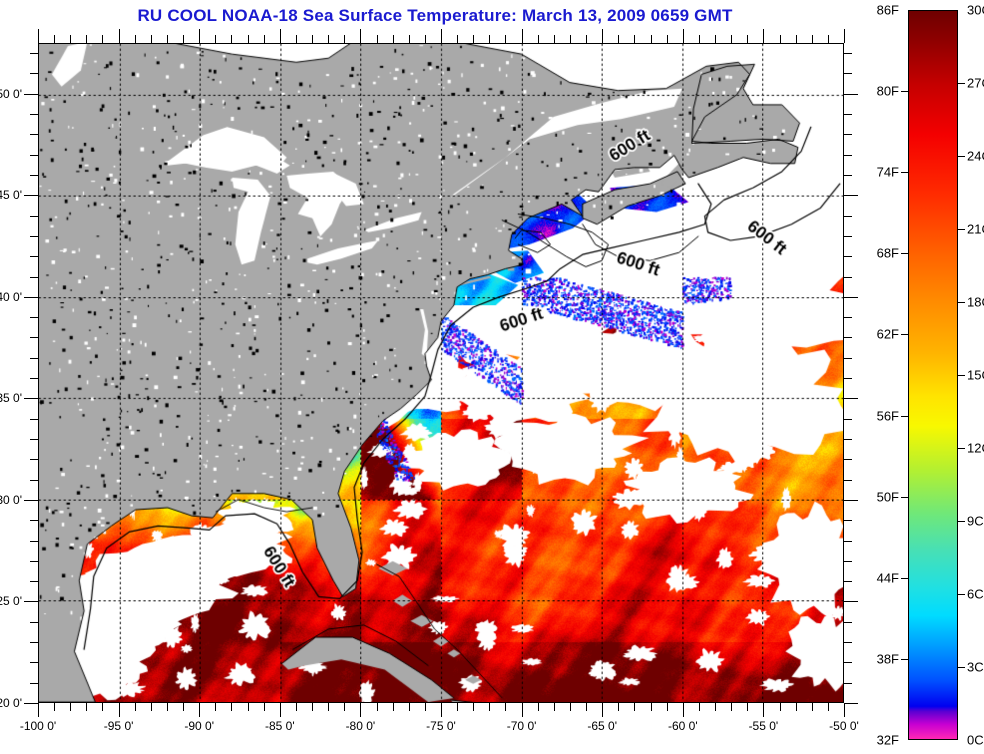  Describe the element at coordinates (975, 594) in the screenshot. I see `colorbar-label-celsius: 6C` at that location.